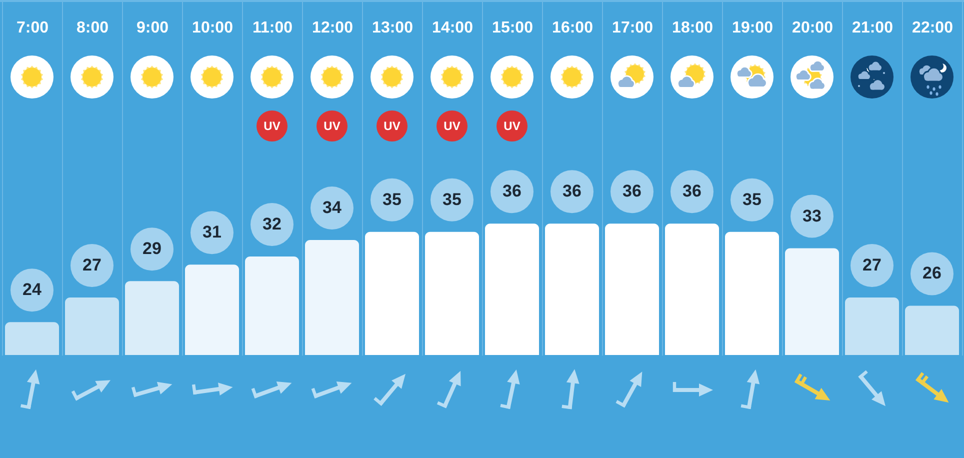 This screenshot has width=964, height=458. What do you see at coordinates (513, 28) in the screenshot?
I see `x-tick-label: 15:00` at bounding box center [513, 28].